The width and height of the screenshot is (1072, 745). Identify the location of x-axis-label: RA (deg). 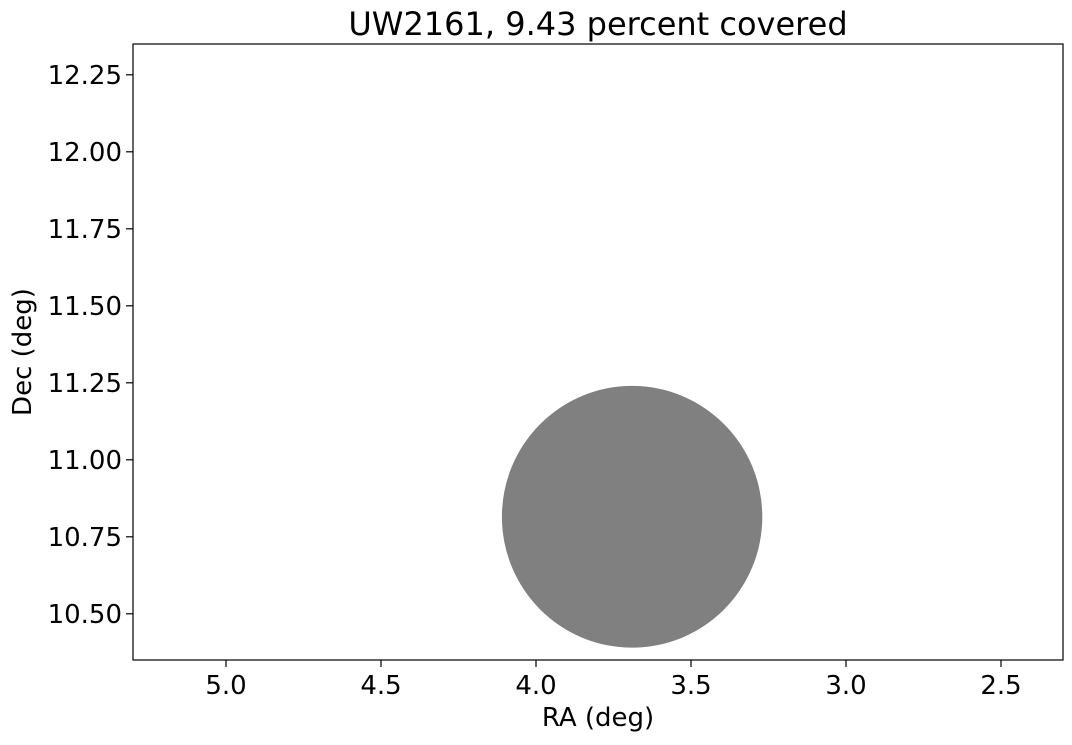
(598, 718).